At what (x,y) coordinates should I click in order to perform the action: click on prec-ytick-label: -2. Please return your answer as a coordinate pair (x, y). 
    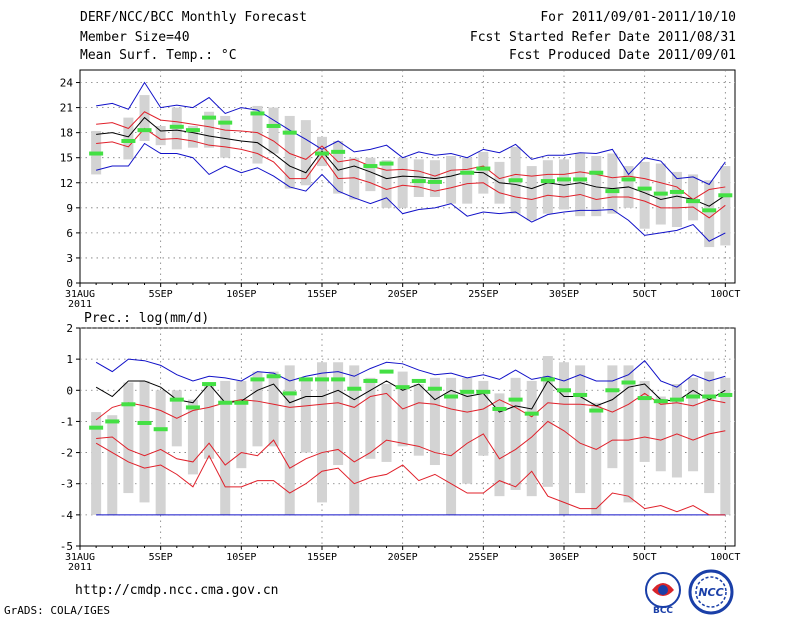
    Looking at the image, I should click on (66, 453).